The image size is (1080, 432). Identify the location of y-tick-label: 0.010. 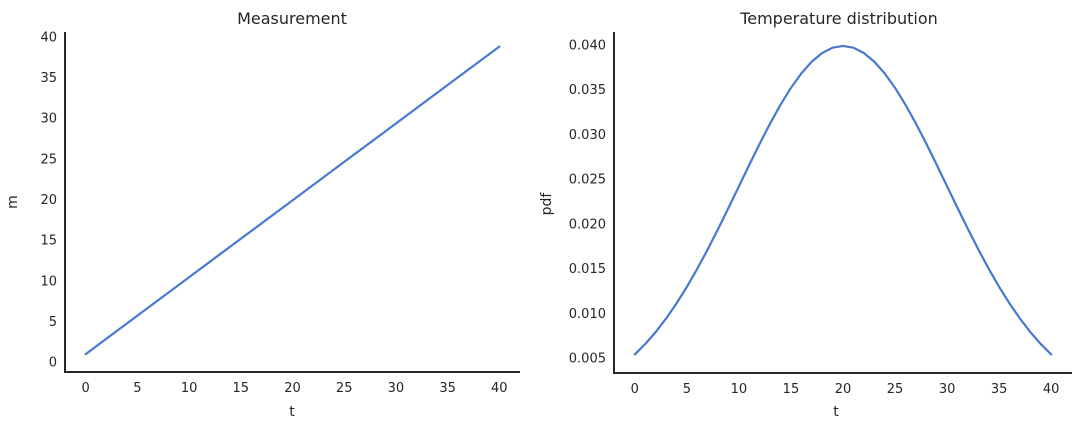
(587, 314).